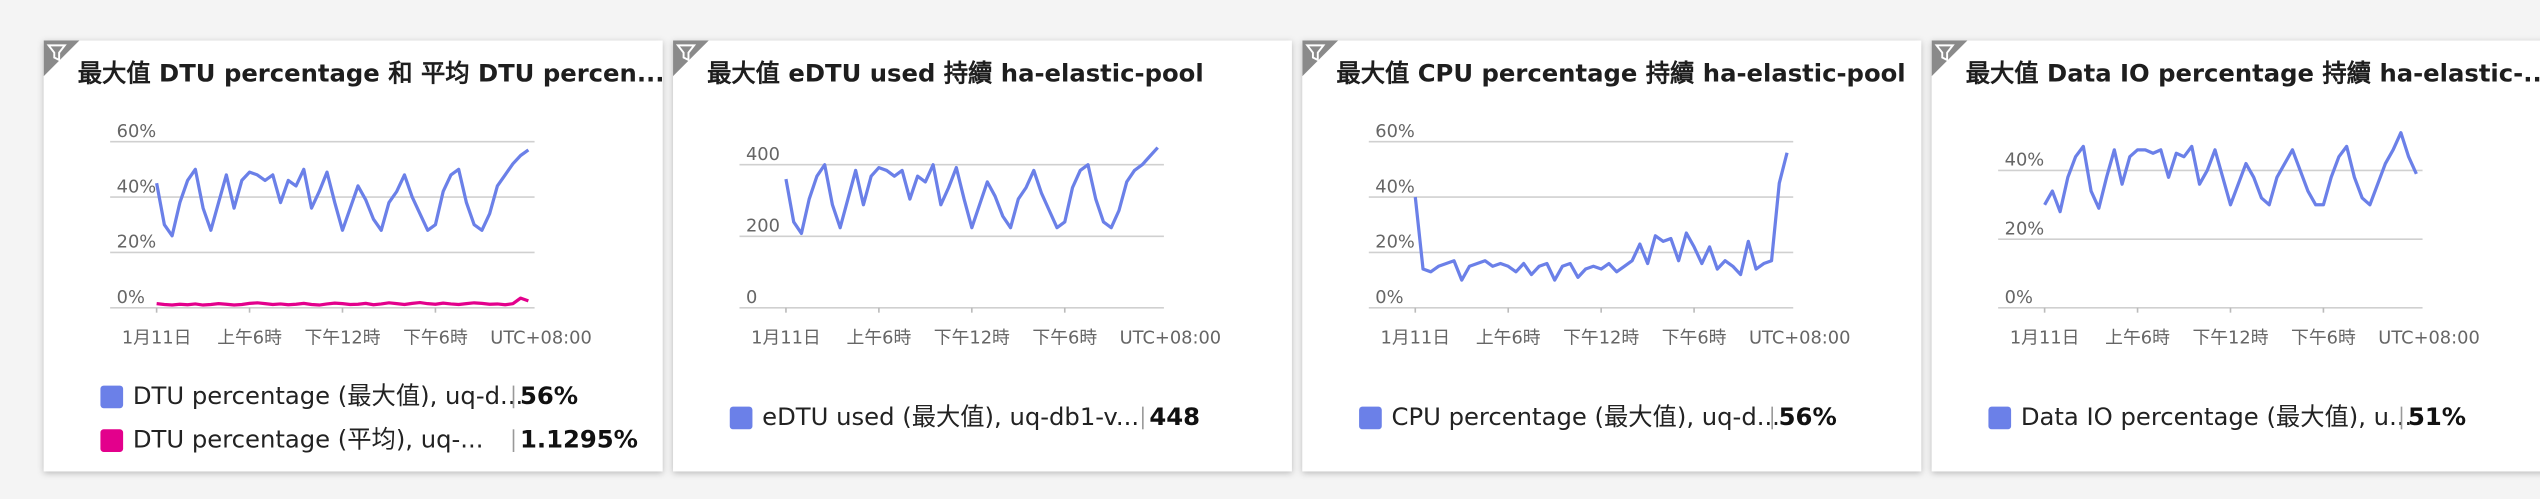 The image size is (2540, 499). I want to click on y-tick-label: 200, so click(763, 226).